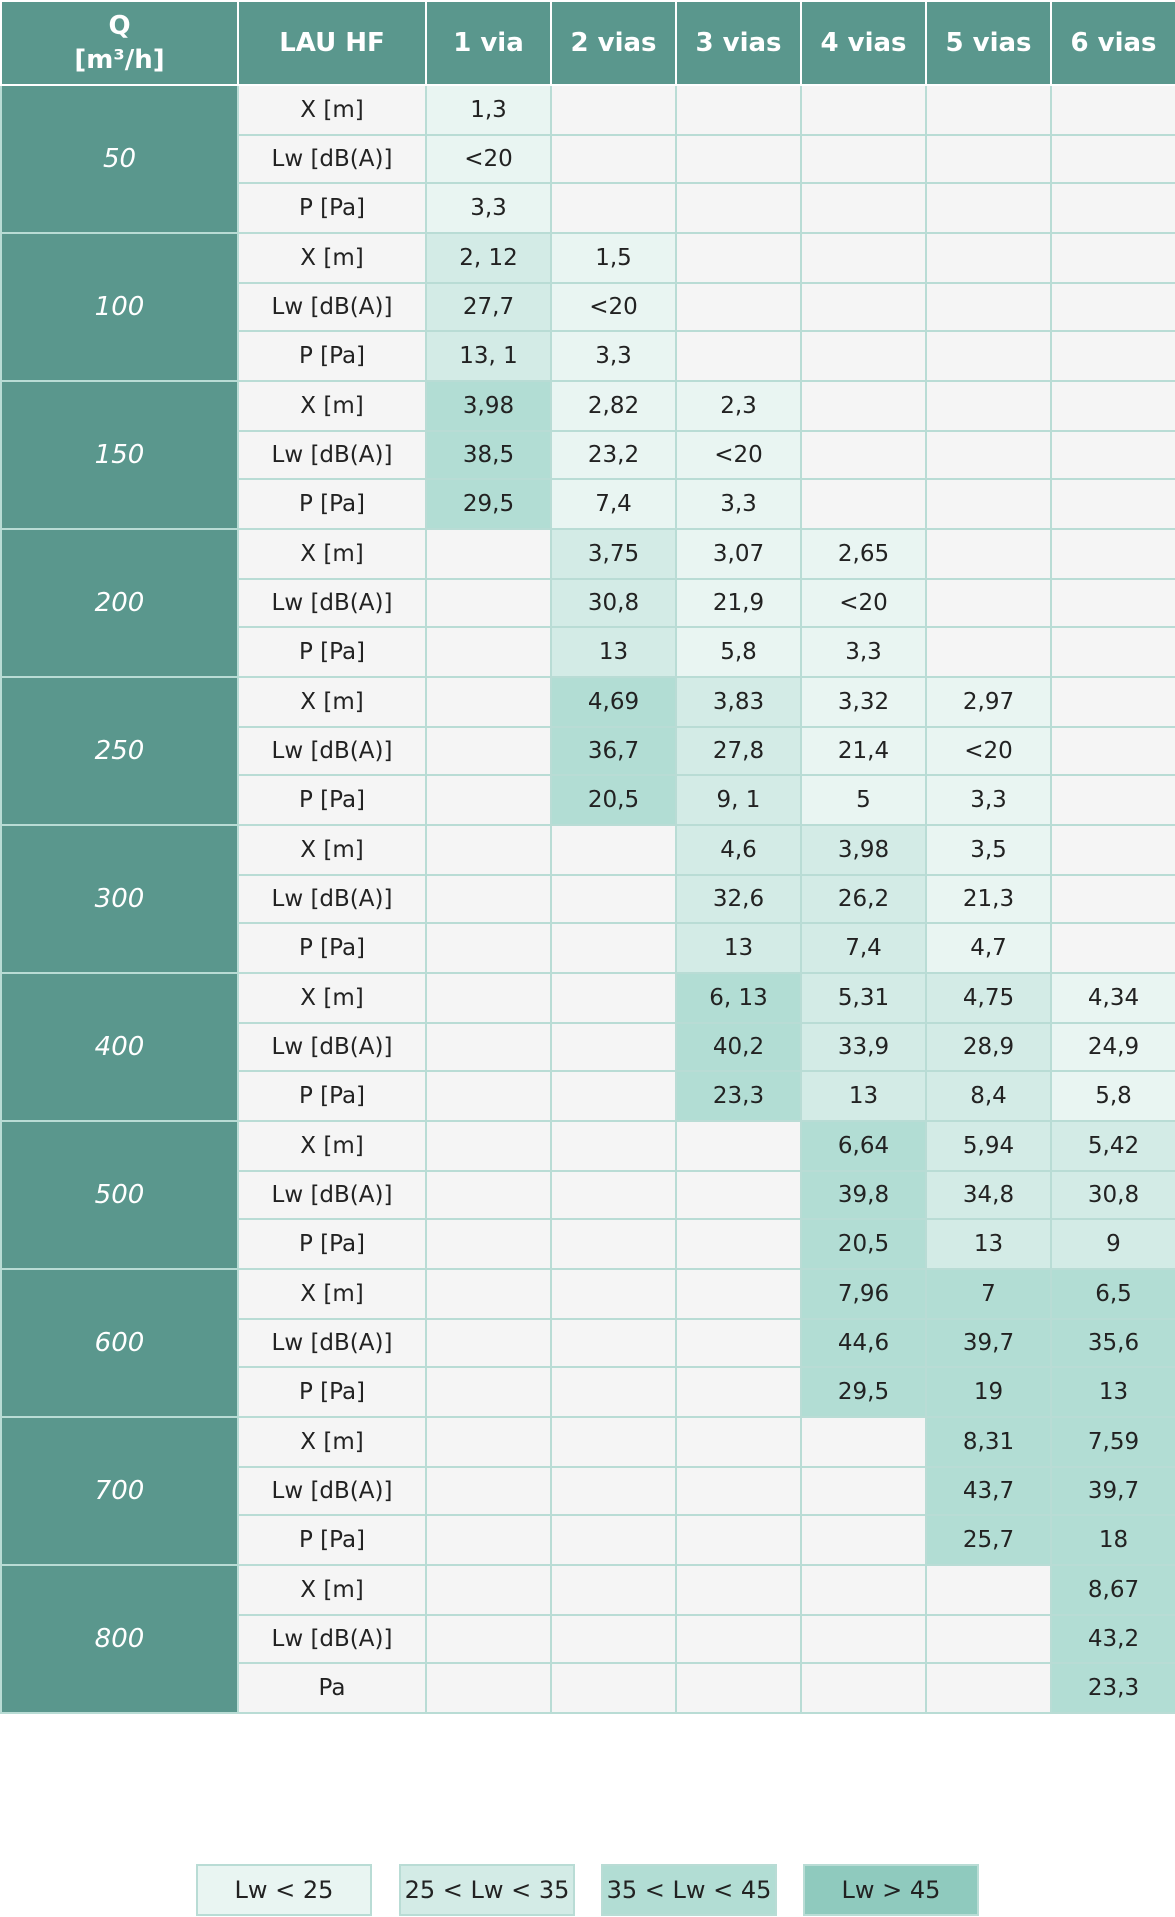 This screenshot has width=1175, height=1917. I want to click on value-cell: 21,4, so click(863, 751).